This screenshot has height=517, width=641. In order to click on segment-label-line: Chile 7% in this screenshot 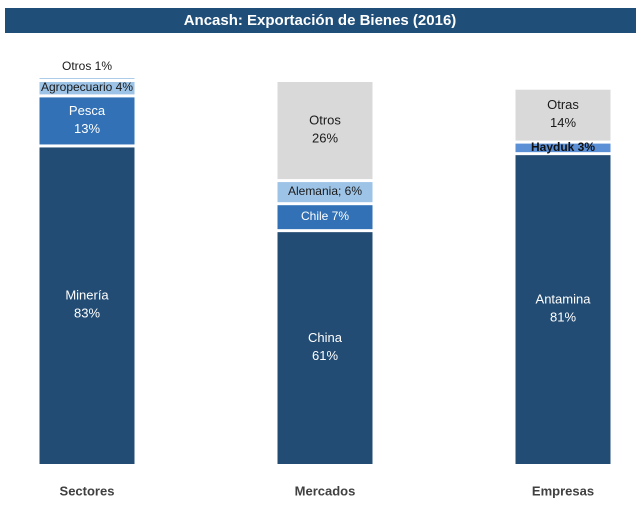, I will do `click(325, 216)`.